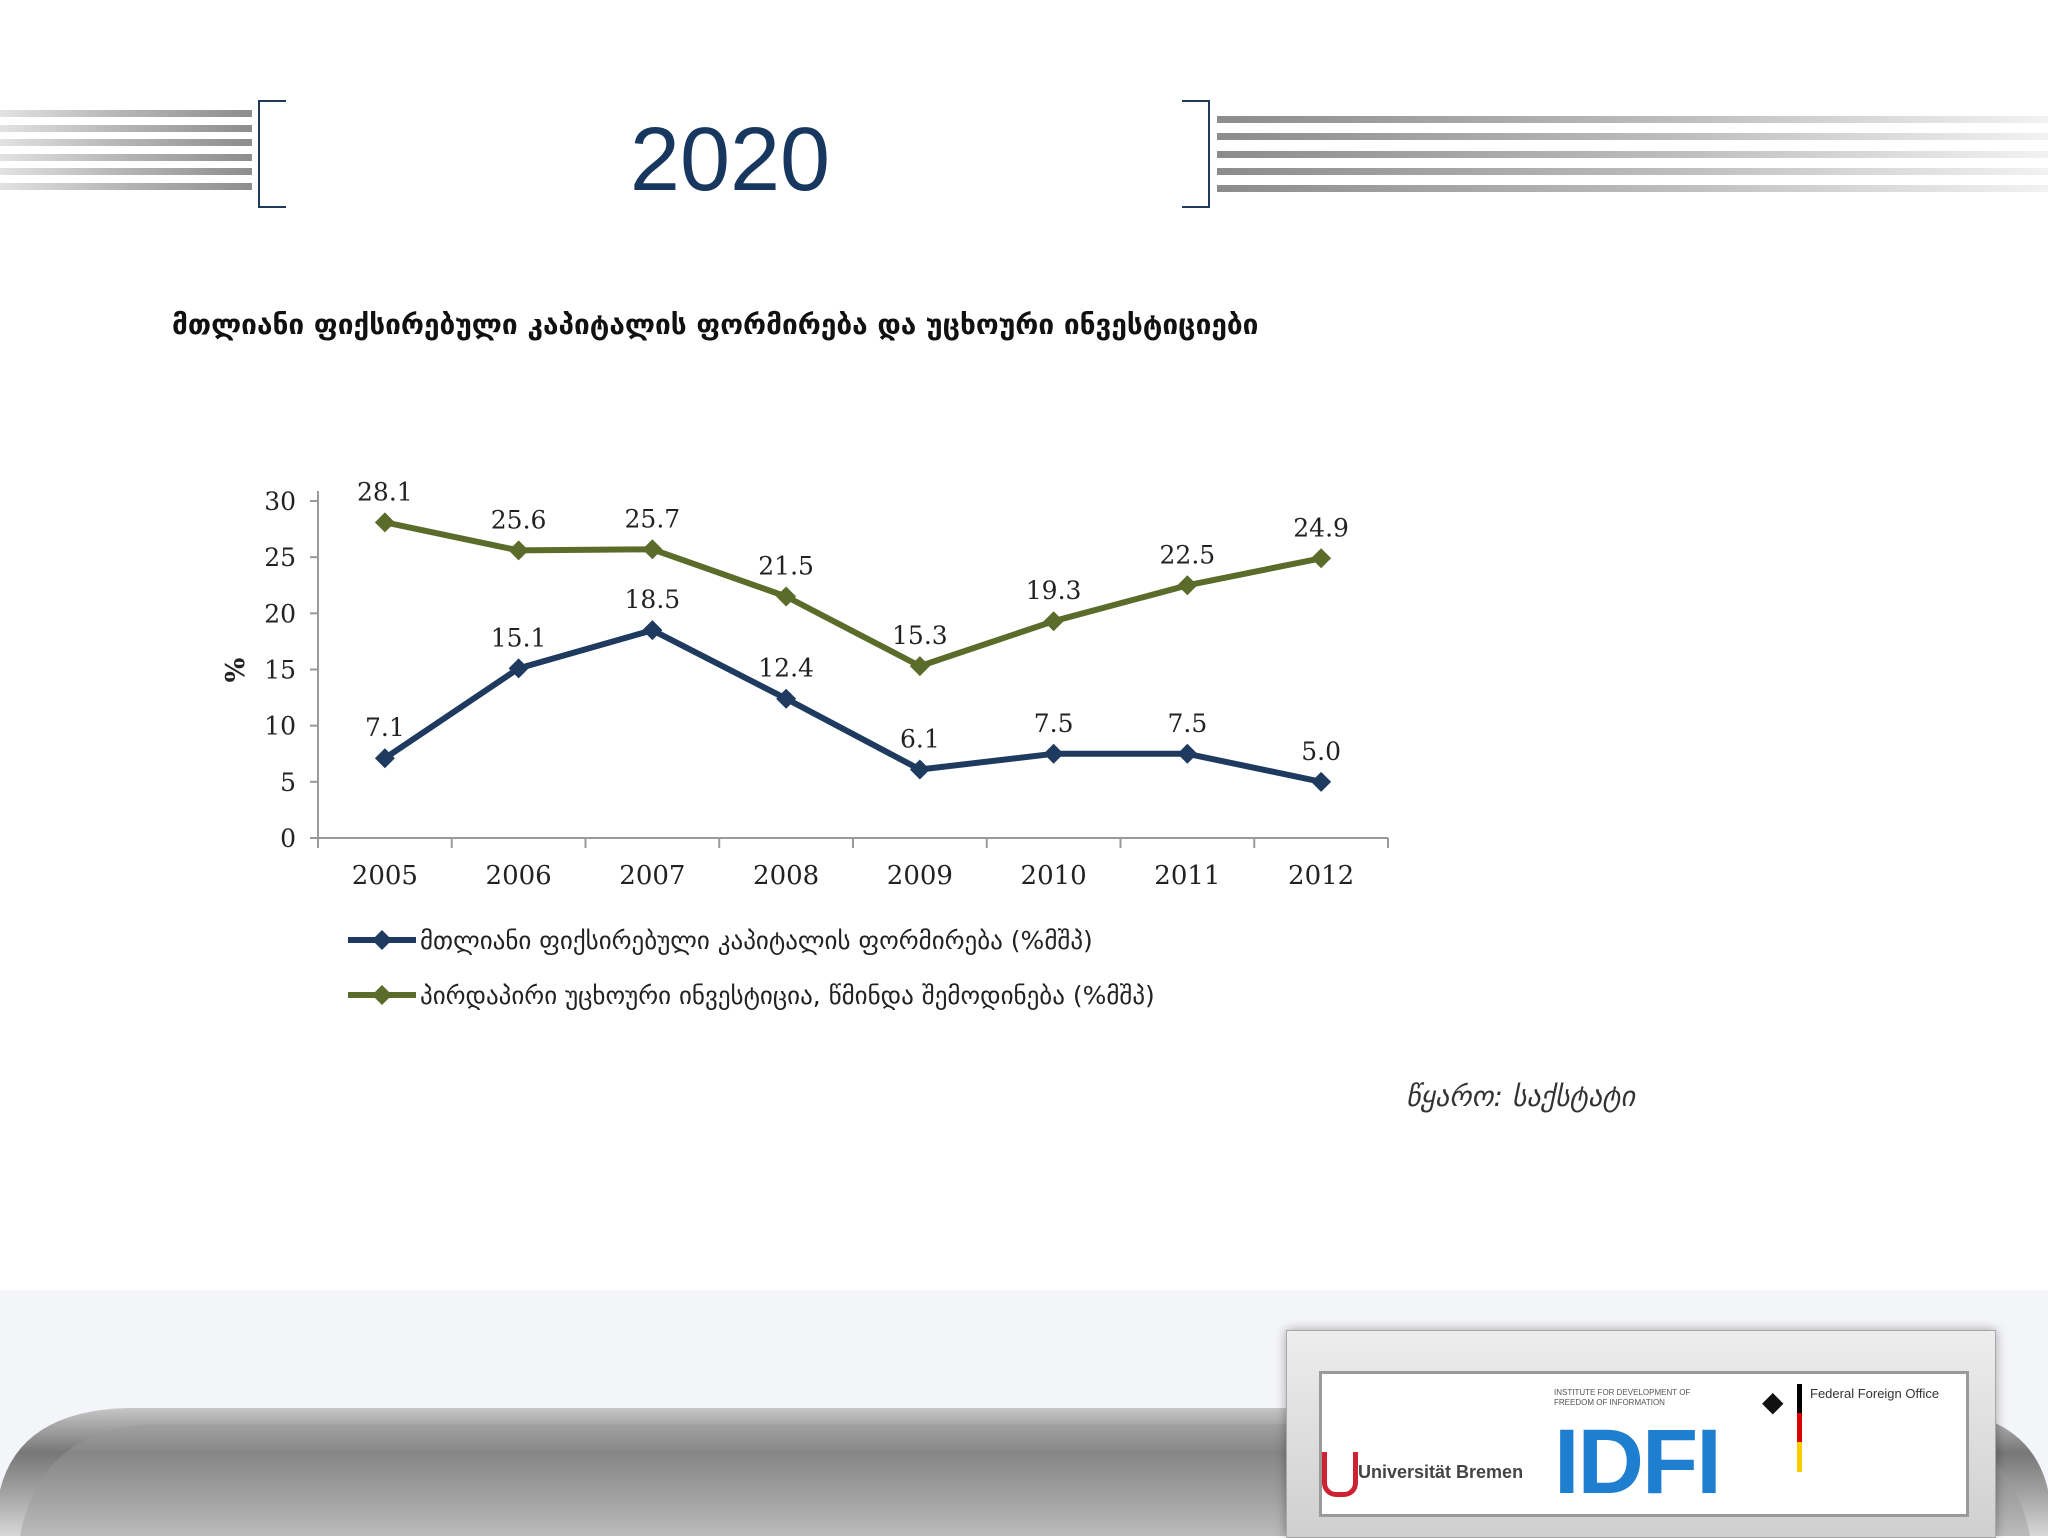 This screenshot has width=2048, height=1538. What do you see at coordinates (1196, 154) in the screenshot?
I see `title-bracket-right` at bounding box center [1196, 154].